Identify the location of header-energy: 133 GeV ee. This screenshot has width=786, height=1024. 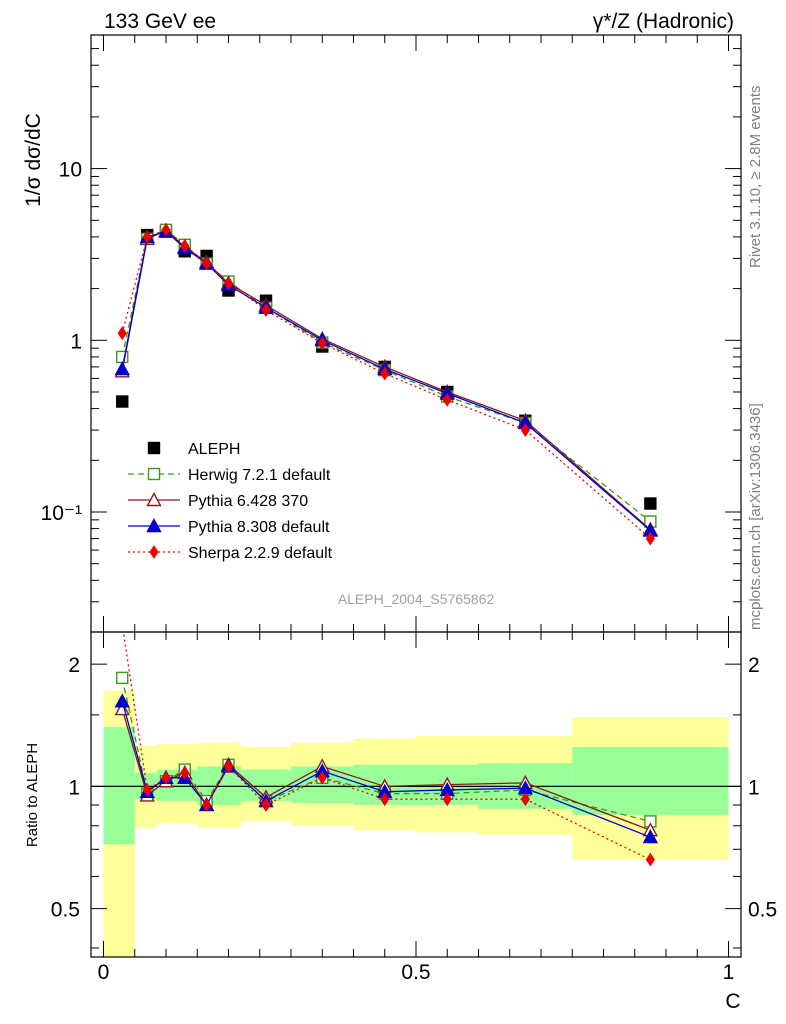
(160, 21).